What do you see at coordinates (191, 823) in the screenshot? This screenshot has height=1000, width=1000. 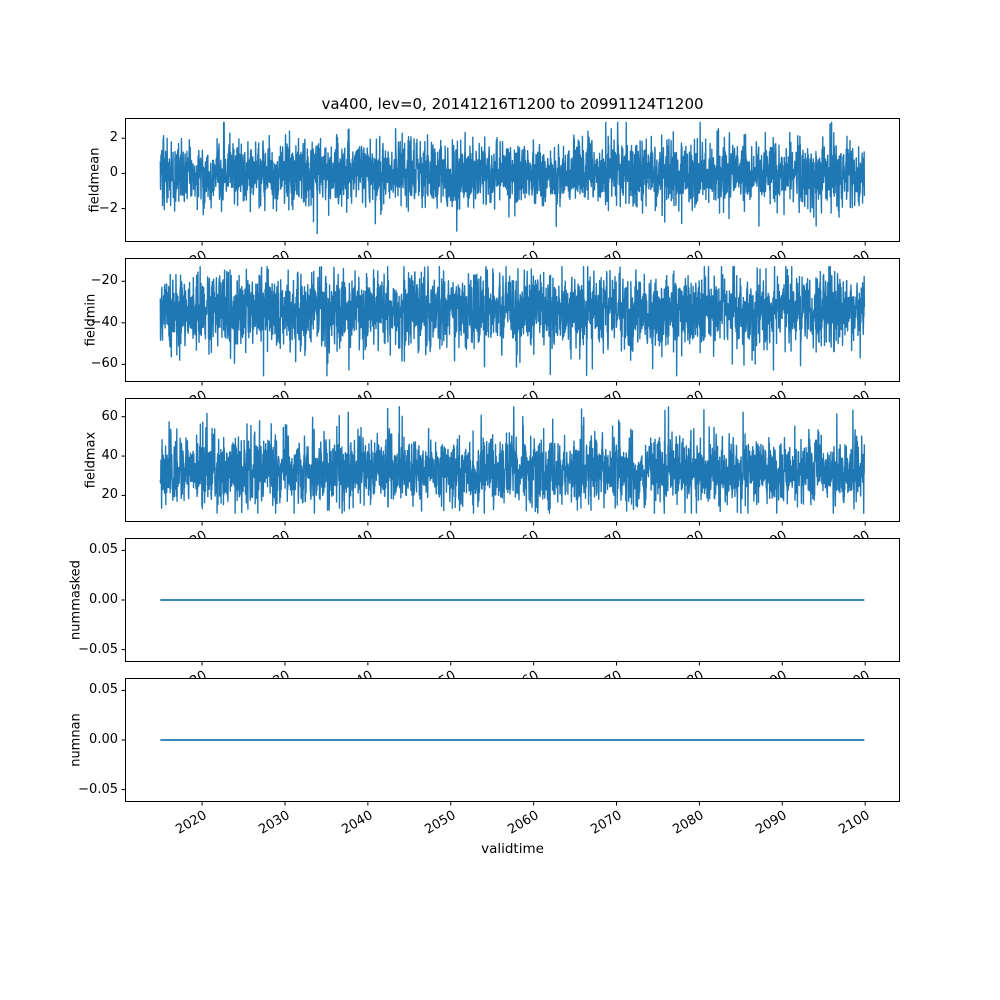 I see `x-tick-label: 2020` at bounding box center [191, 823].